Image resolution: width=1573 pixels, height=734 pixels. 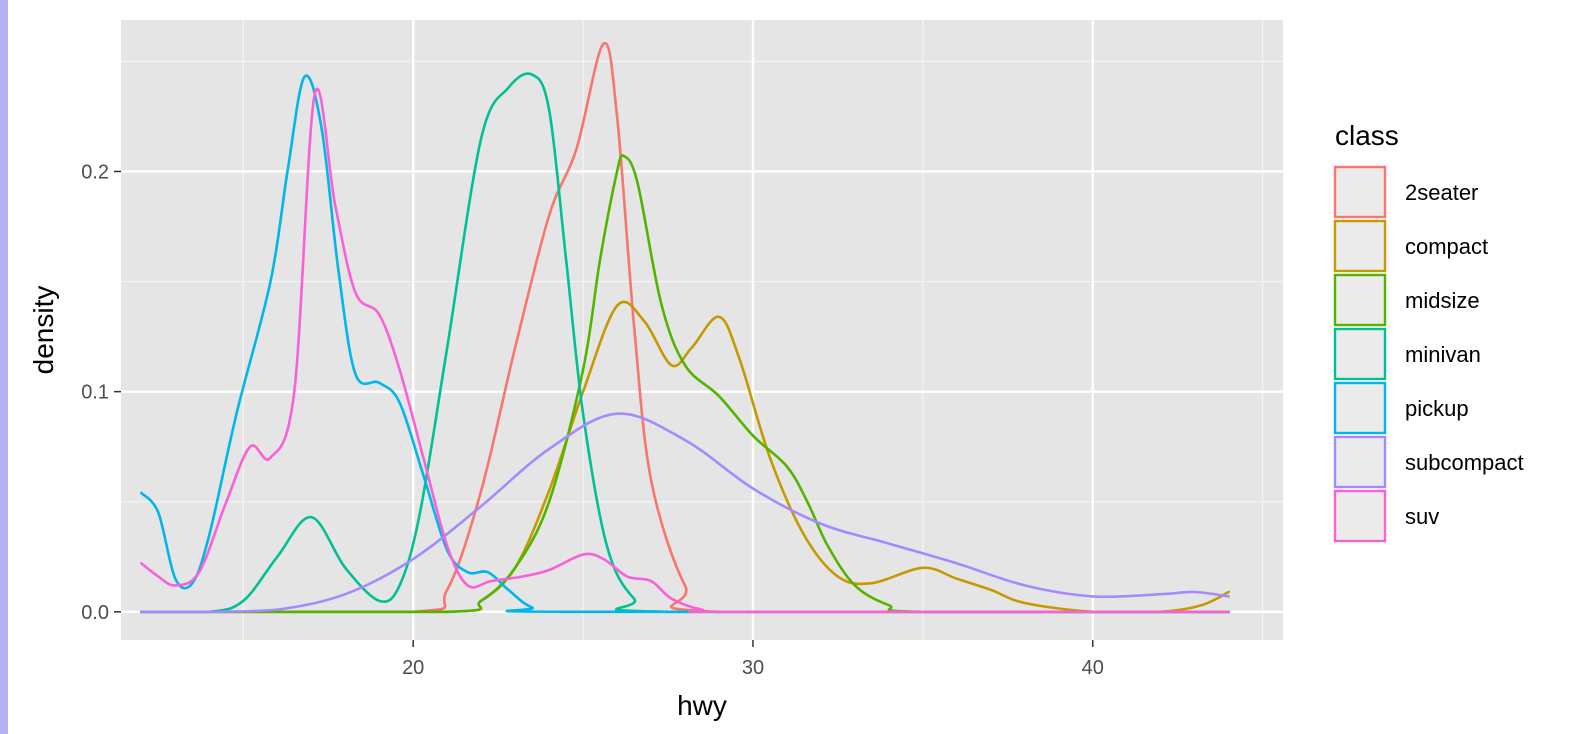 I want to click on legend-key-2seater, so click(x=1360, y=192).